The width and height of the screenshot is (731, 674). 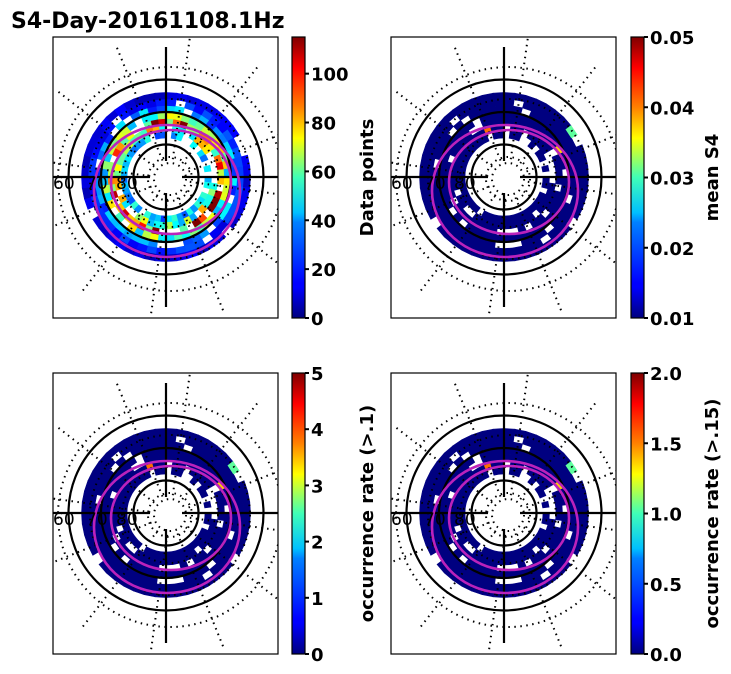 I want to click on colorbar-tick-label: 1.0, so click(x=666, y=515).